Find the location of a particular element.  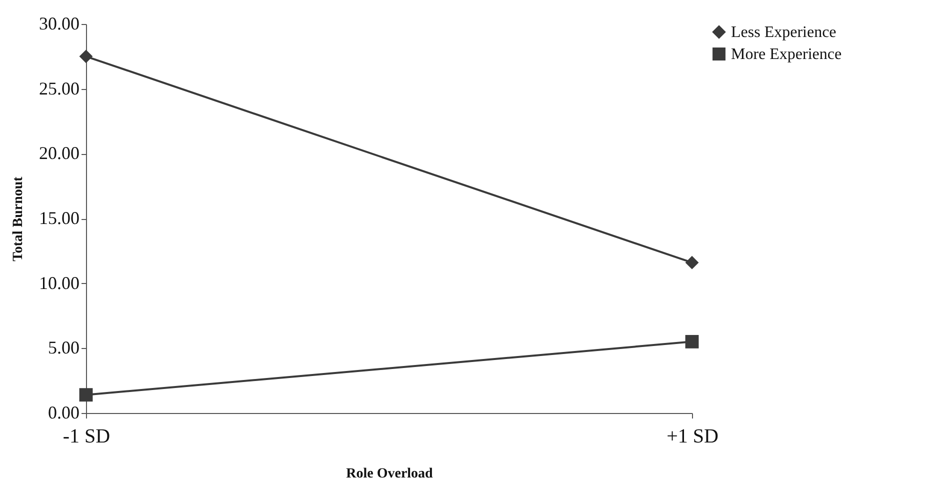

legend-label: More Experience is located at coordinates (786, 54).